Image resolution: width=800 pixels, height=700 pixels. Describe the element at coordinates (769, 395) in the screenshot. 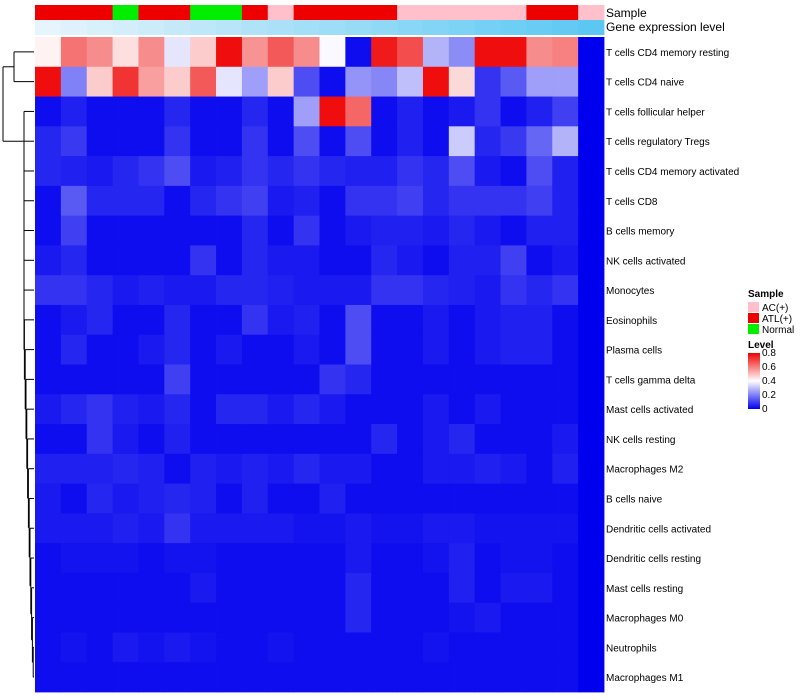

I see `level-tick-label: 0.2` at that location.